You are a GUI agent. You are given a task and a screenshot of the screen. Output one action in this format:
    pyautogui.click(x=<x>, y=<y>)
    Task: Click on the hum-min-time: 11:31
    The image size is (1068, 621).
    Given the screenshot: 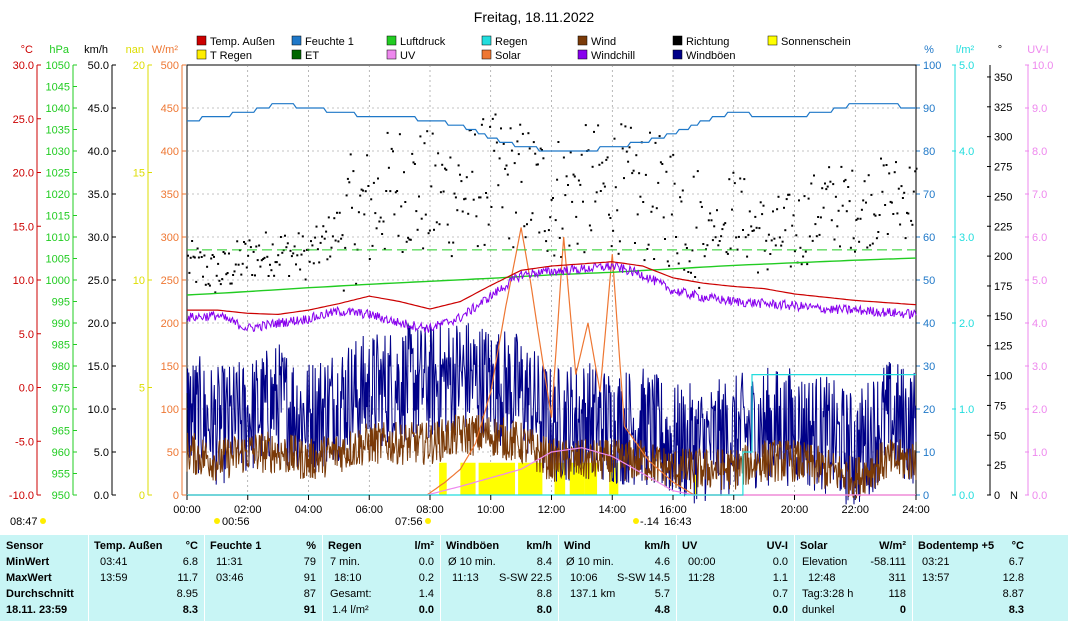 What is the action you would take?
    pyautogui.click(x=229, y=562)
    